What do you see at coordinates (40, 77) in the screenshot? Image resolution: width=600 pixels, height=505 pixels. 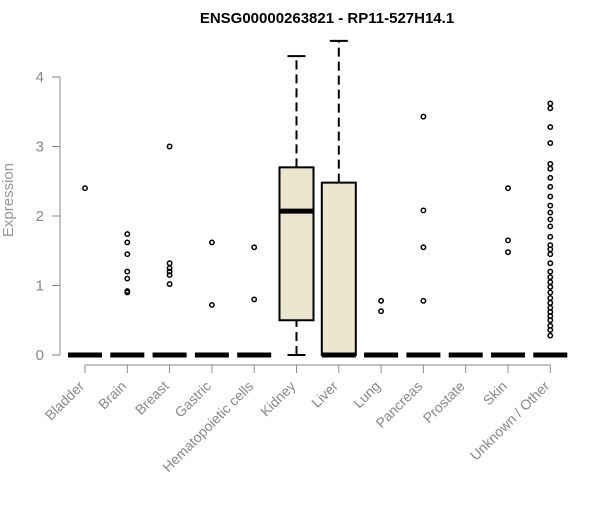 I see `y-tick-label: 4` at bounding box center [40, 77].